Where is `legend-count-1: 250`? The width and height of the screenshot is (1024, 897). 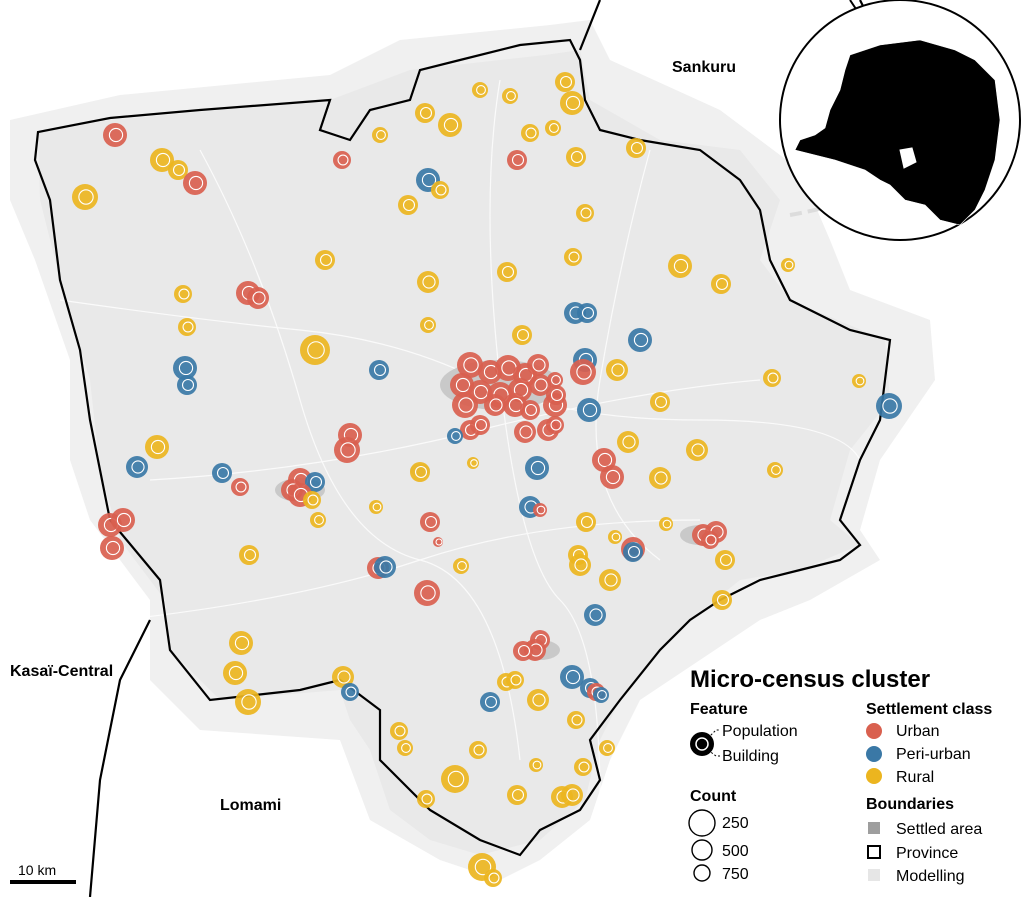
legend-count-1: 250 is located at coordinates (735, 823).